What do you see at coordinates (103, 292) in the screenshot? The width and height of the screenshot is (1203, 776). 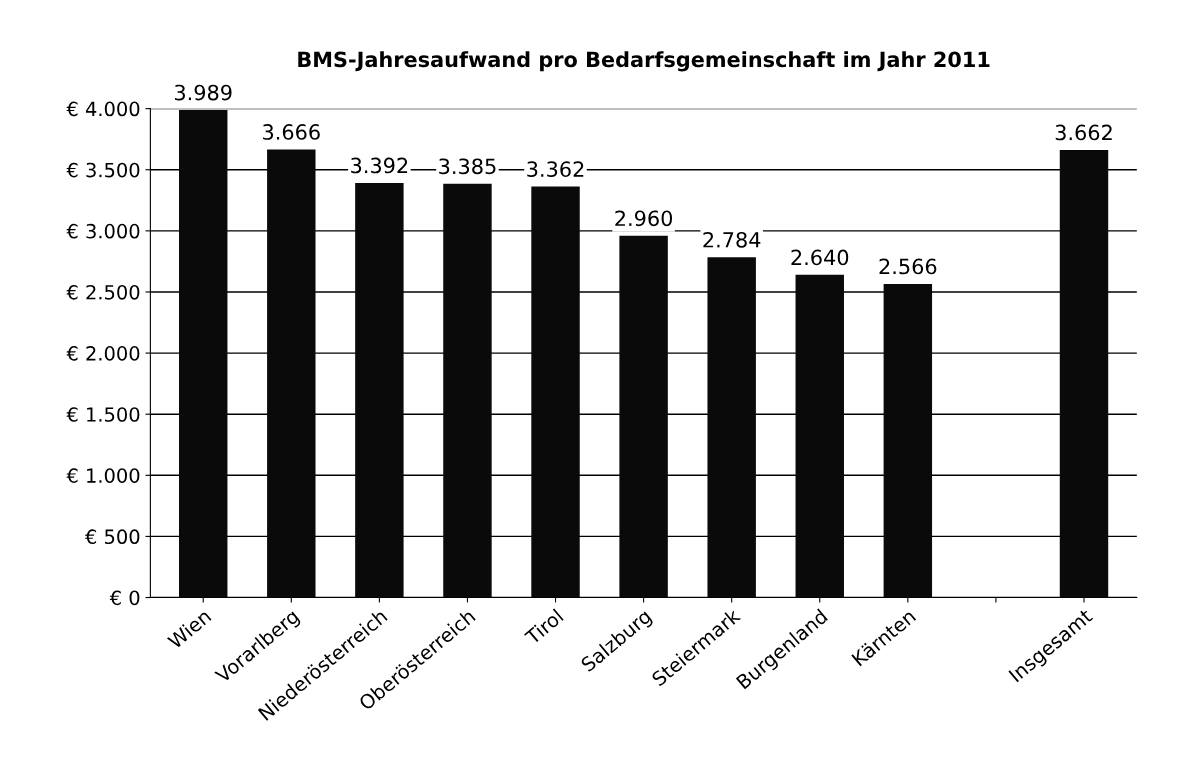 I see `y-tick-label: € 2.500` at bounding box center [103, 292].